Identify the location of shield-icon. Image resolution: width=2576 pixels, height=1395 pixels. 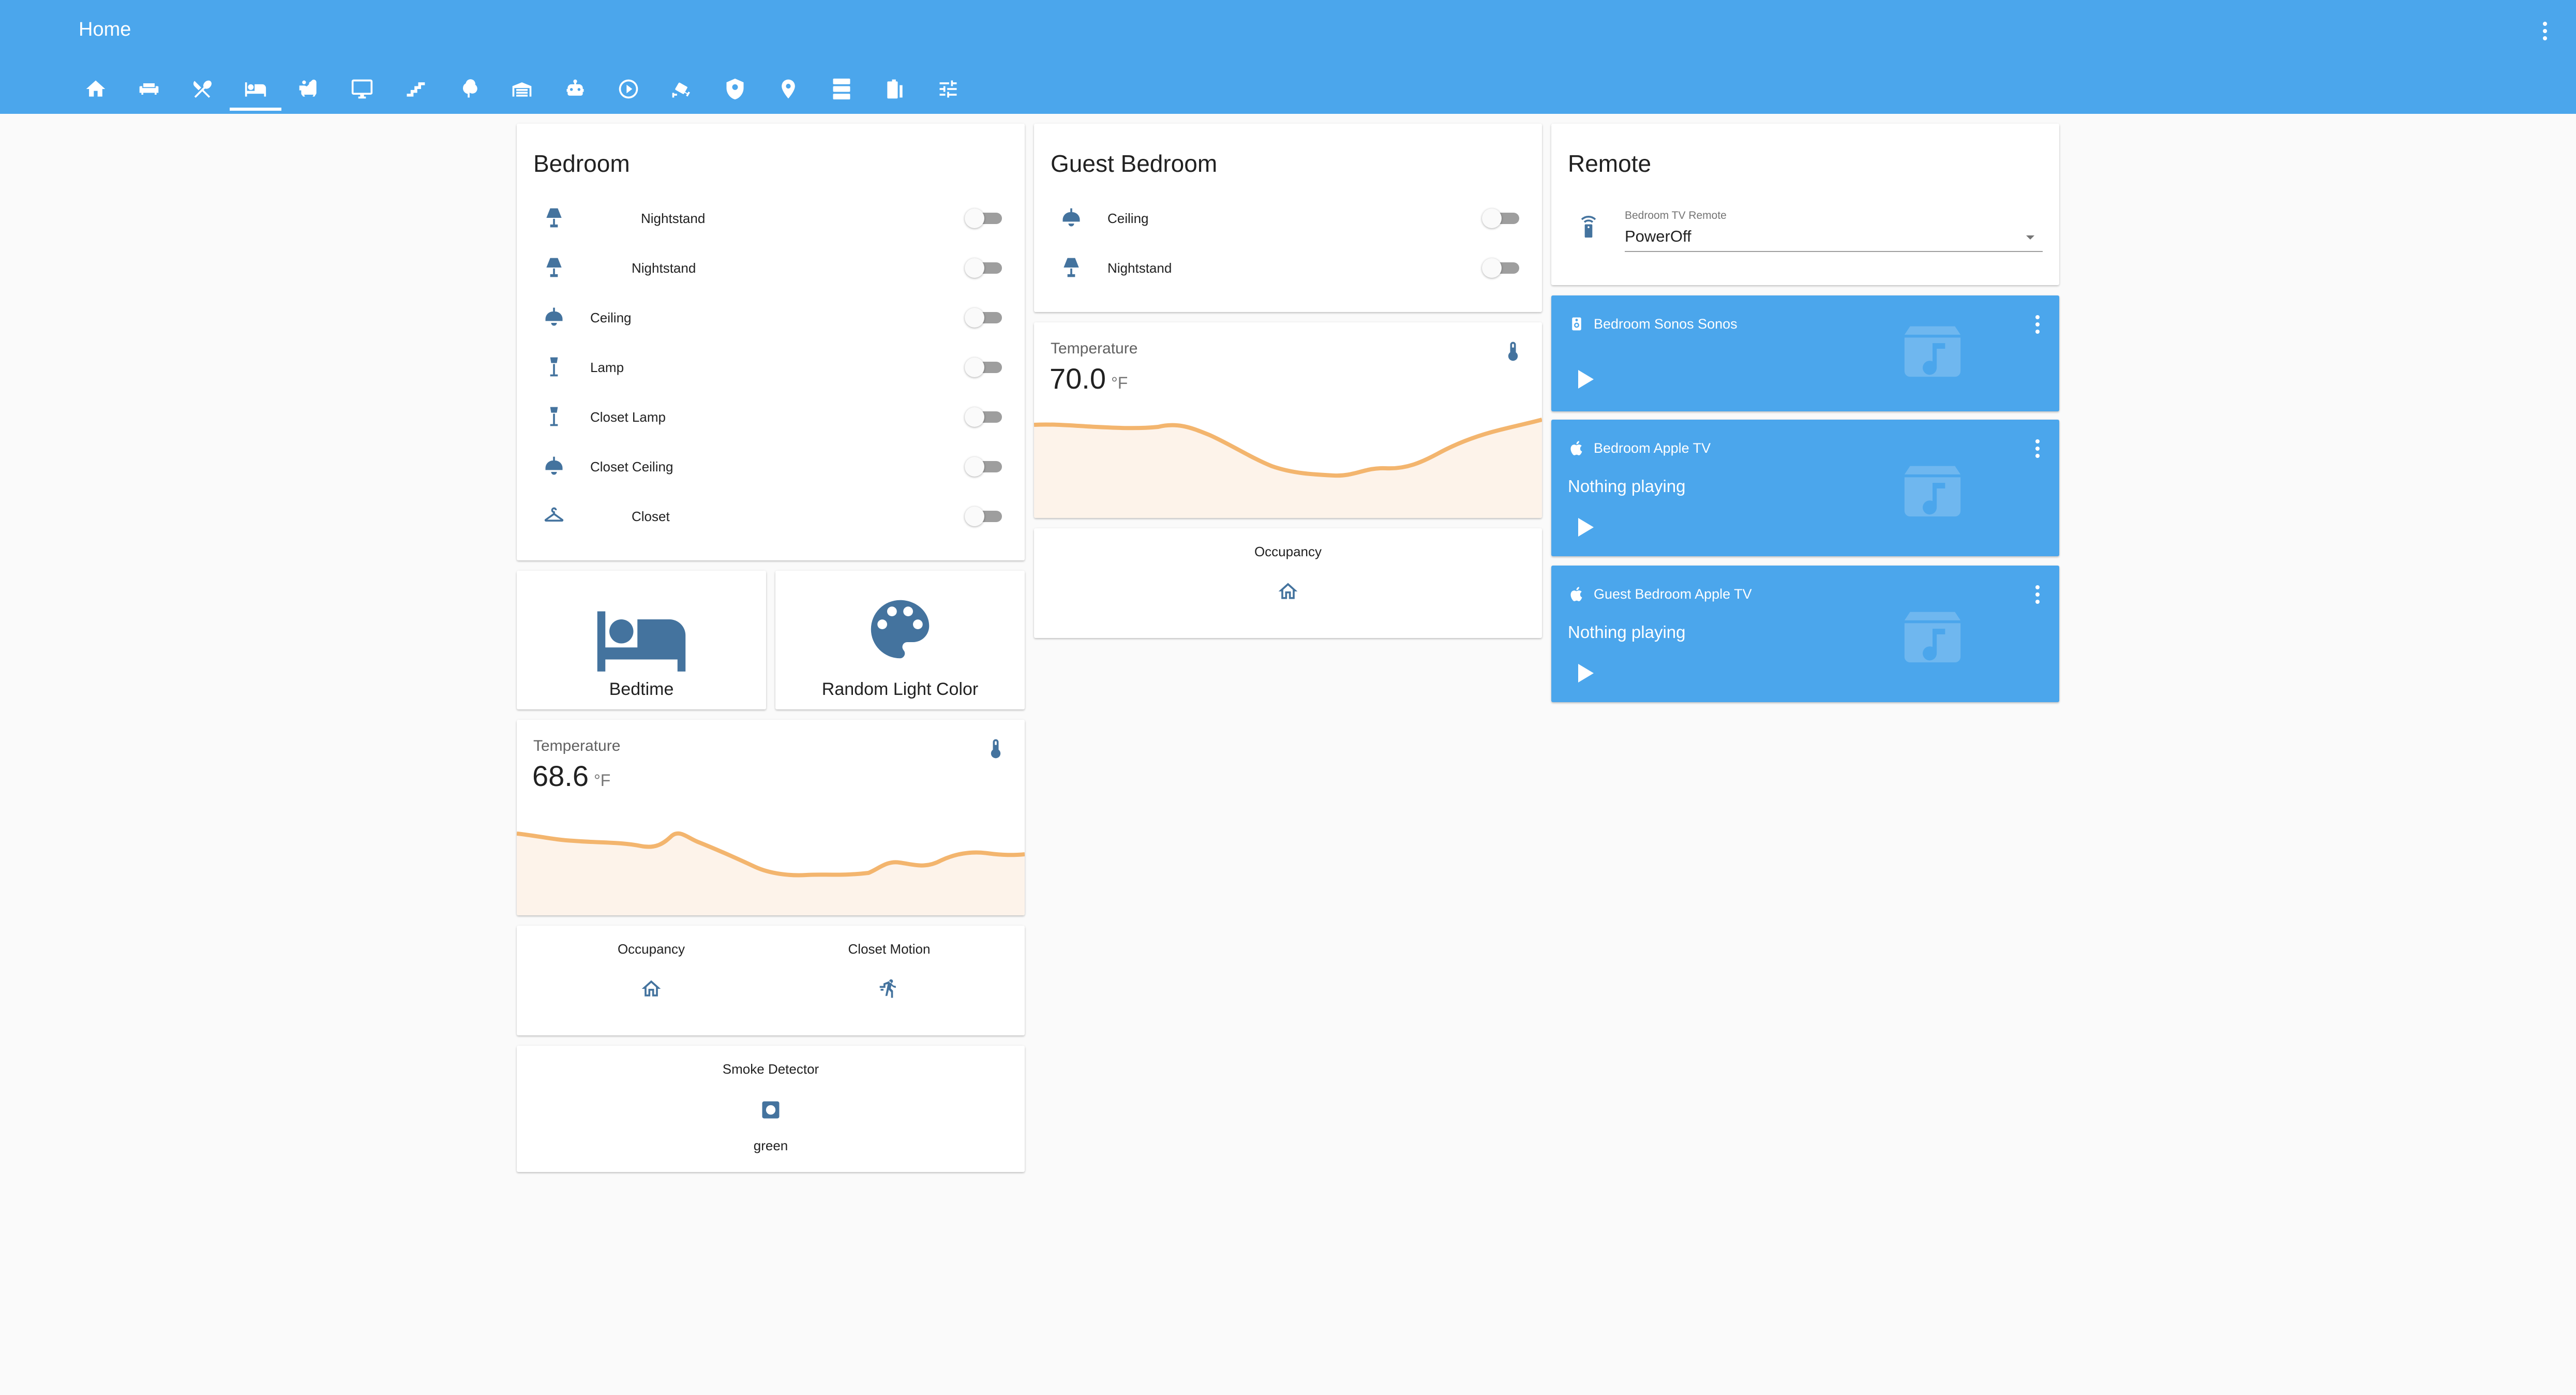
(735, 89).